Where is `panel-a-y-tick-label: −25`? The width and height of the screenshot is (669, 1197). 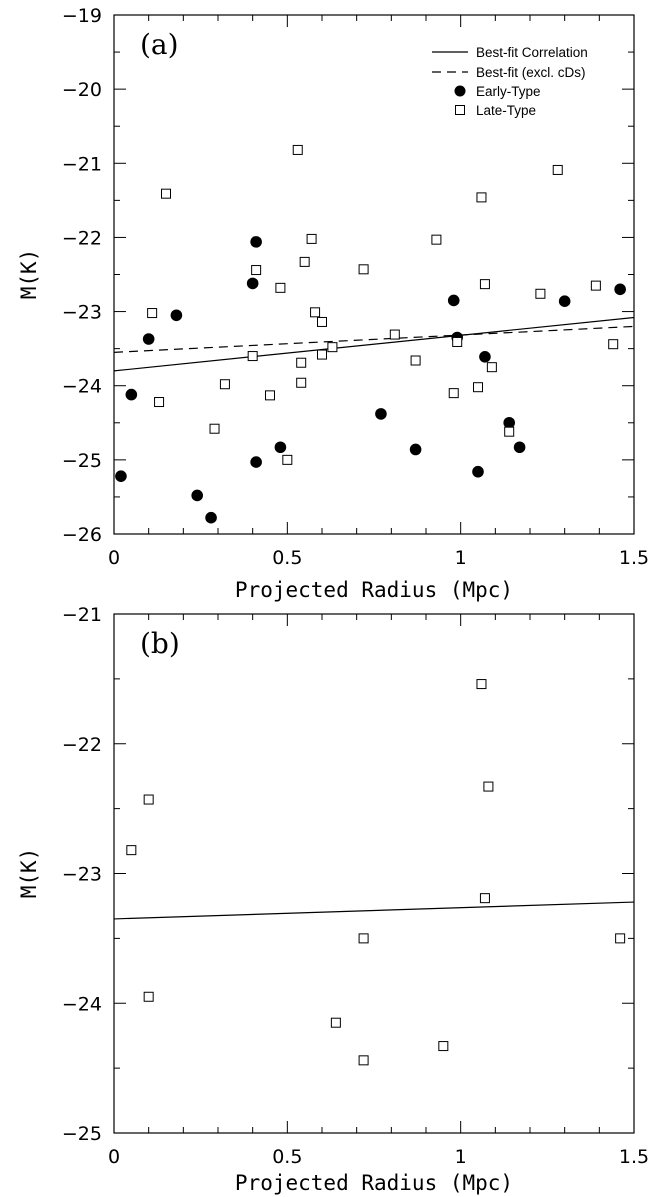 panel-a-y-tick-label: −25 is located at coordinates (82, 461).